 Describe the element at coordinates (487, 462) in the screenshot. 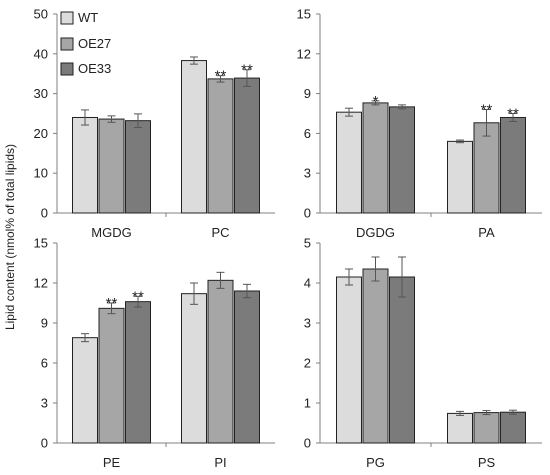

I see `x-tick-label: PS` at that location.